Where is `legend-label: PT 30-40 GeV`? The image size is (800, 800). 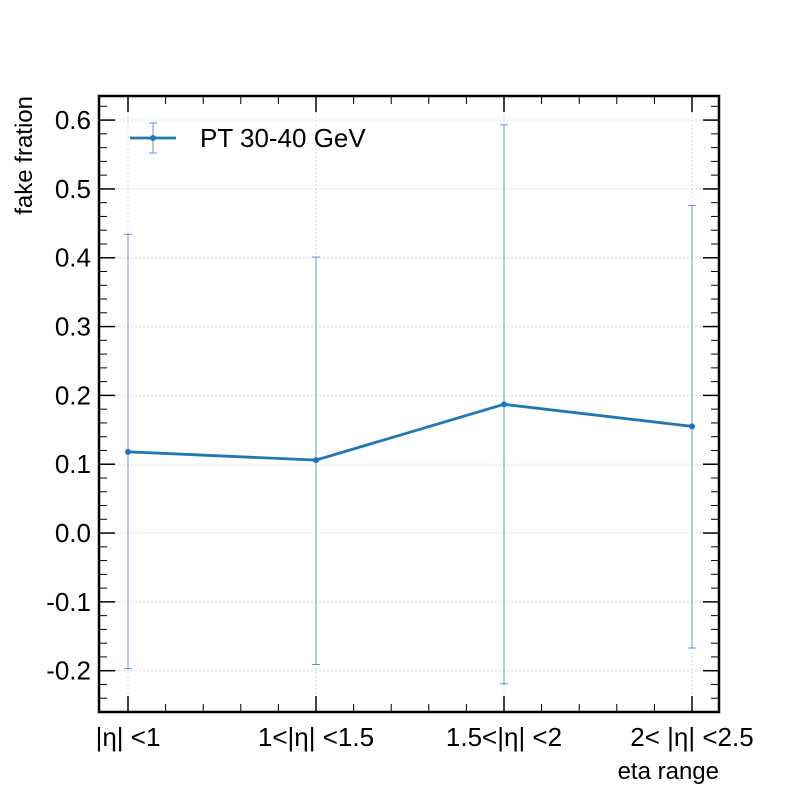 legend-label: PT 30-40 GeV is located at coordinates (283, 138).